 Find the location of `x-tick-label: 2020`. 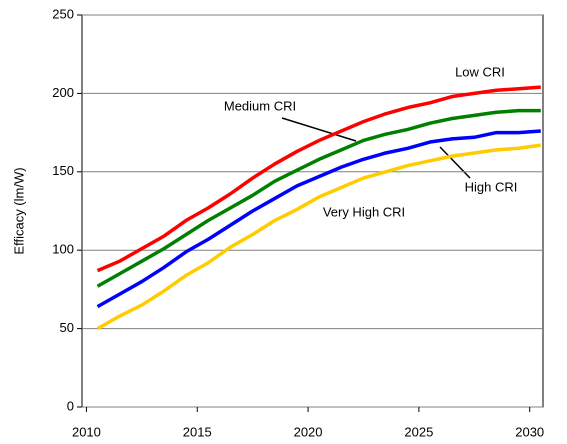

x-tick-label: 2020 is located at coordinates (308, 431).